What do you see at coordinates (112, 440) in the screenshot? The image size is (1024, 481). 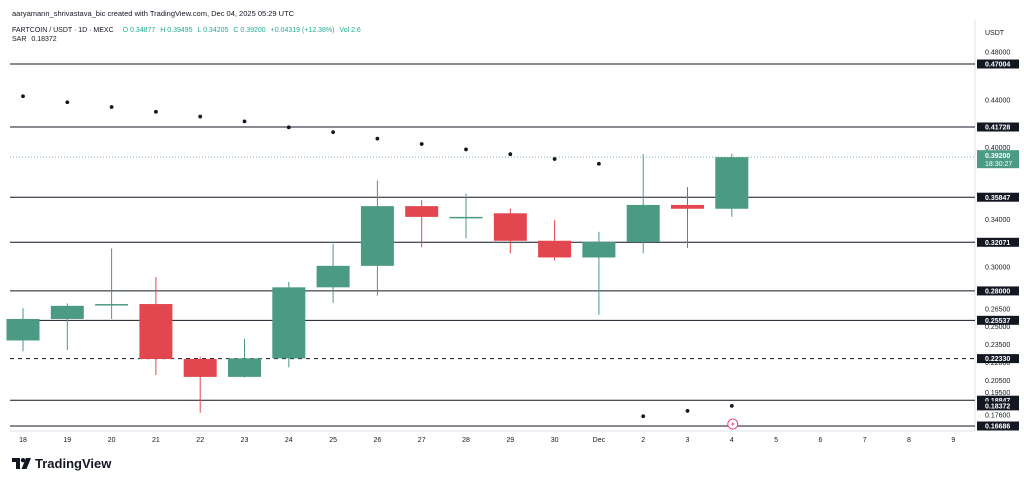 I see `x-tick-label: 20` at bounding box center [112, 440].